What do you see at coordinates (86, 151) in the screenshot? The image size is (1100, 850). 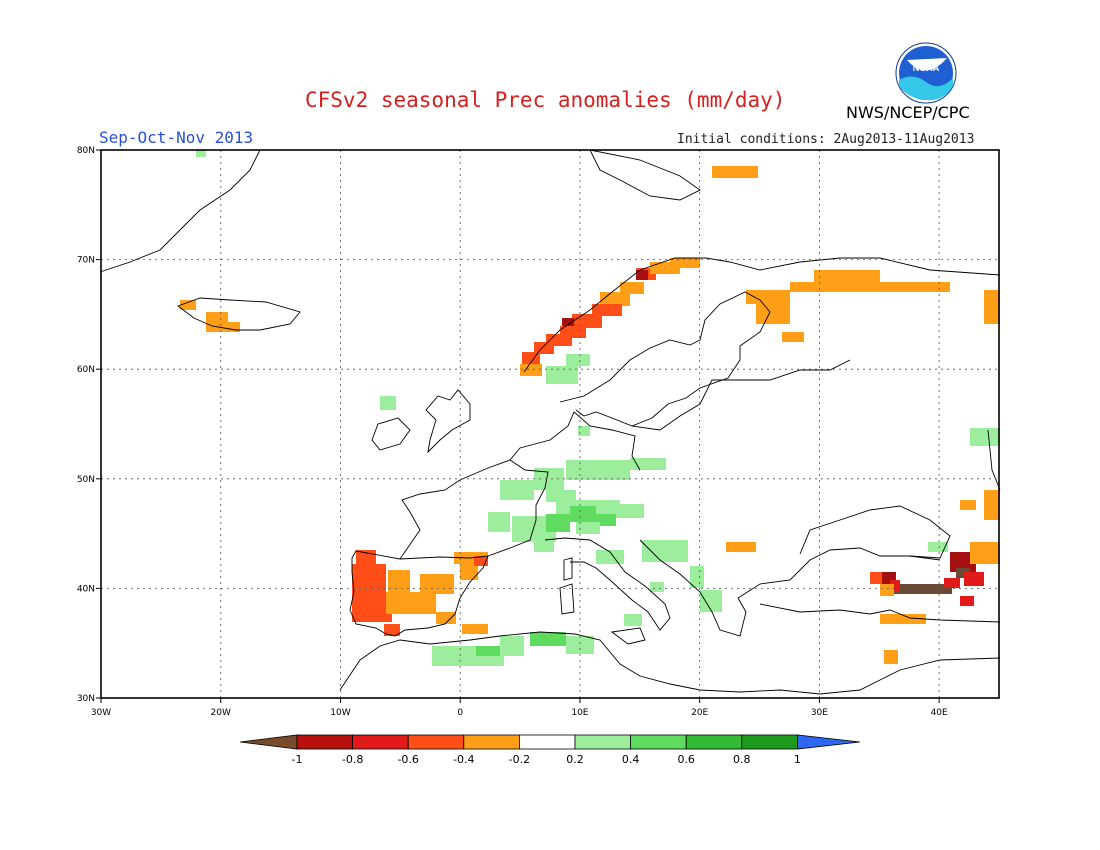 I see `lat-tick-label: 80N` at bounding box center [86, 151].